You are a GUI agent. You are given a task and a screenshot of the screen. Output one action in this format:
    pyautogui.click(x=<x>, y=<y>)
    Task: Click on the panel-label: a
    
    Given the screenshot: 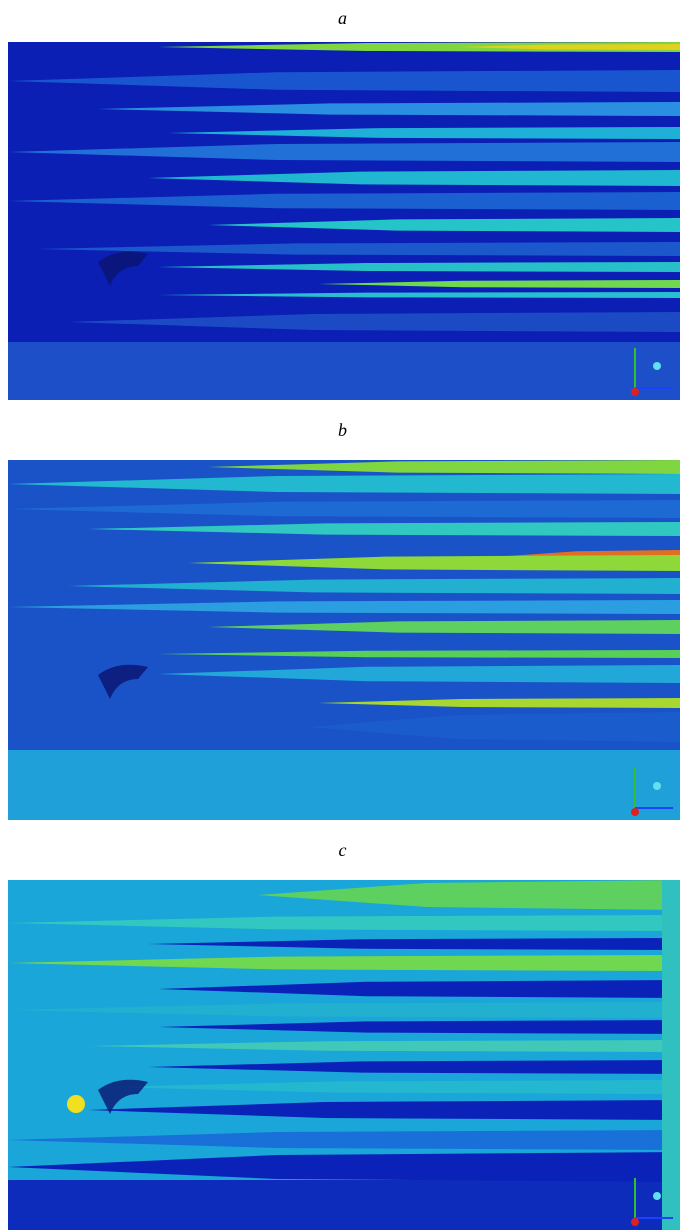 What is the action you would take?
    pyautogui.click(x=342, y=18)
    